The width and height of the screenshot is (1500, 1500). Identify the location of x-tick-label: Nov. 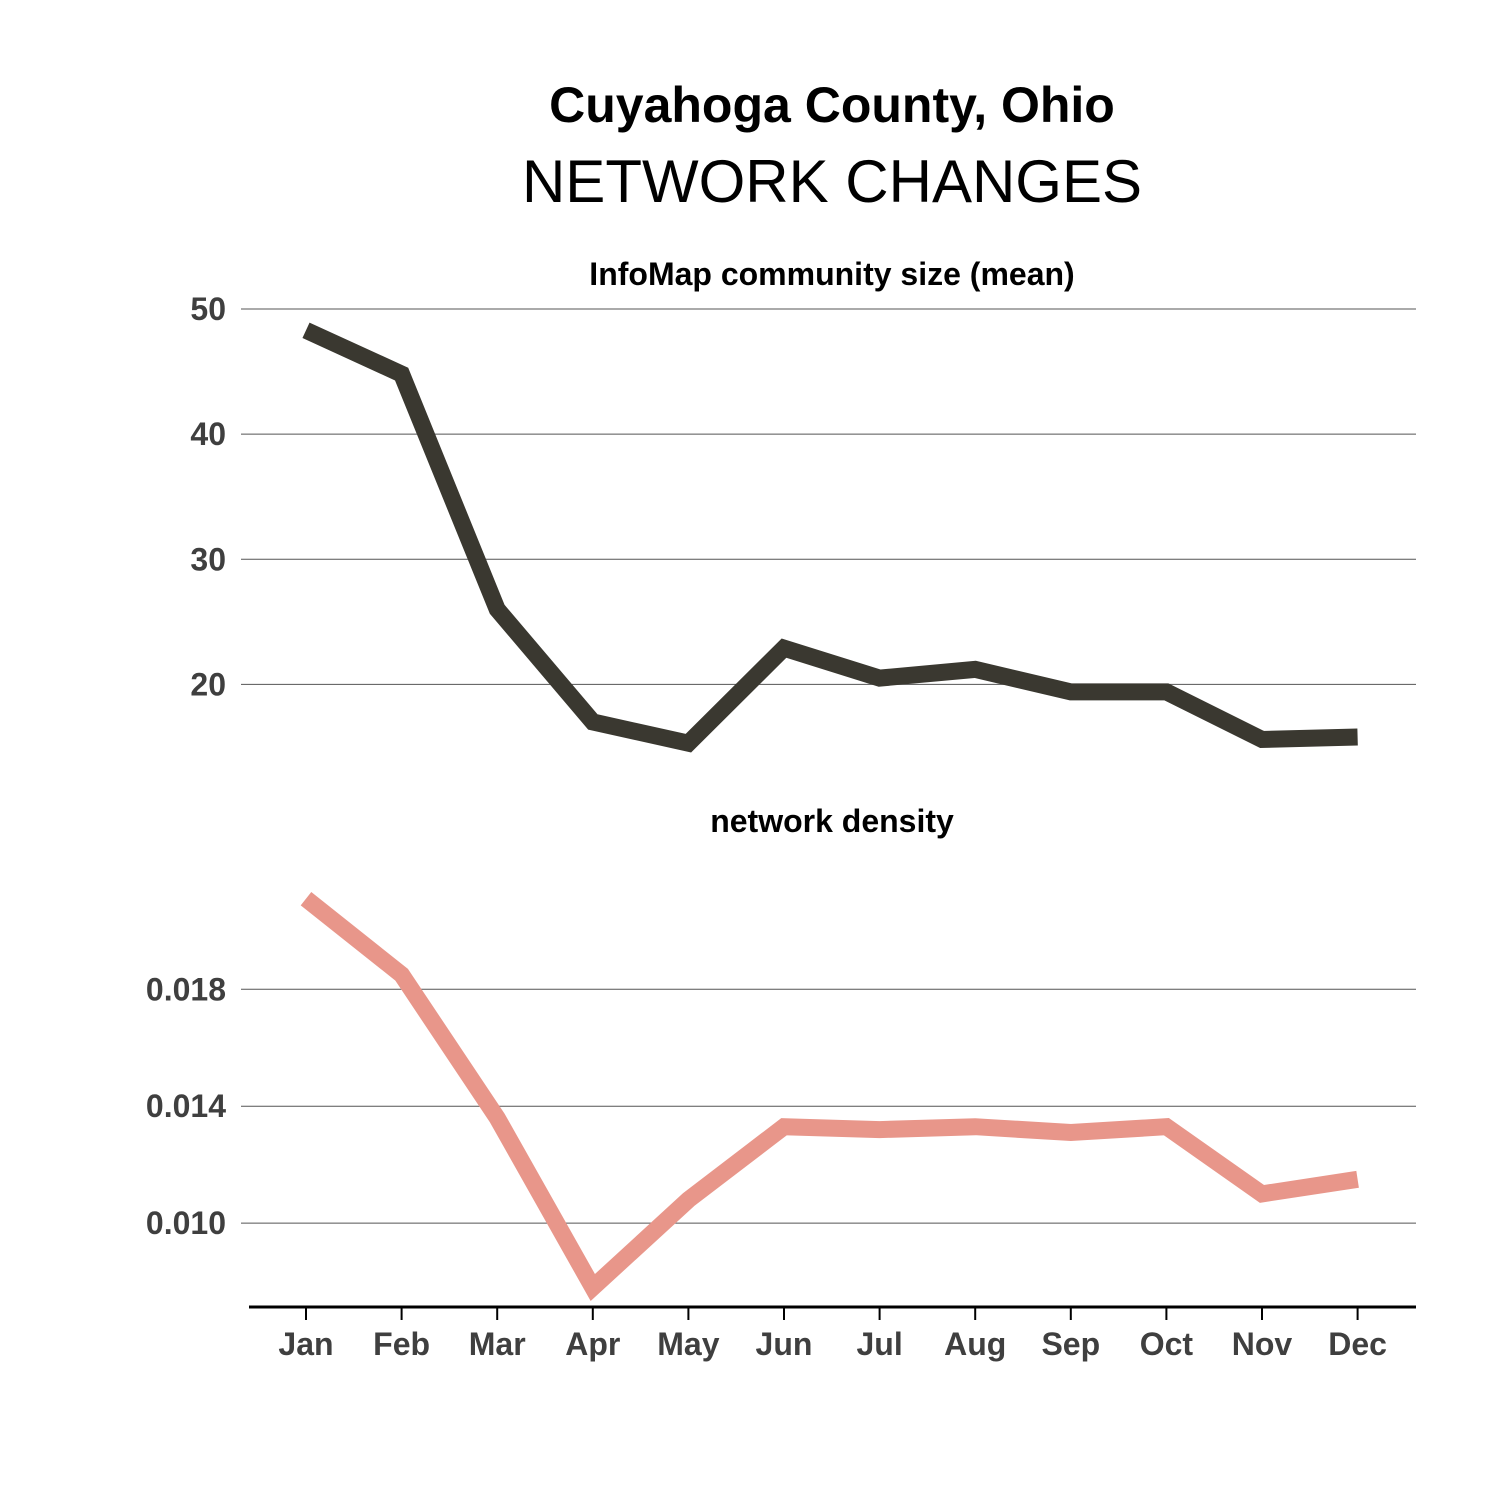
(1262, 1344).